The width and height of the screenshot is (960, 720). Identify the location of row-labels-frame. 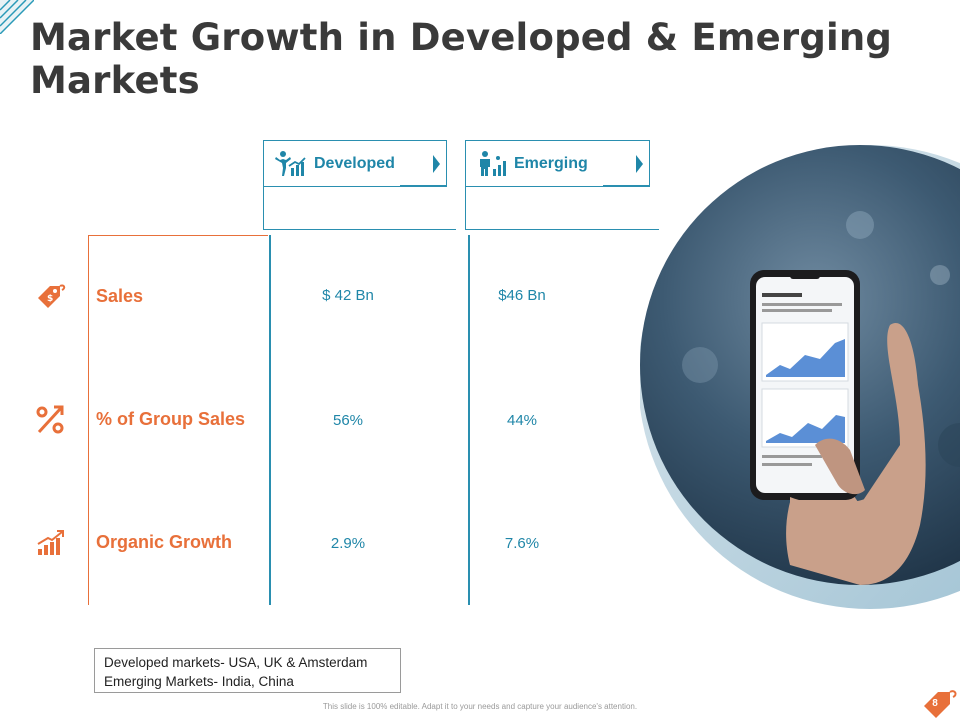
(178, 420).